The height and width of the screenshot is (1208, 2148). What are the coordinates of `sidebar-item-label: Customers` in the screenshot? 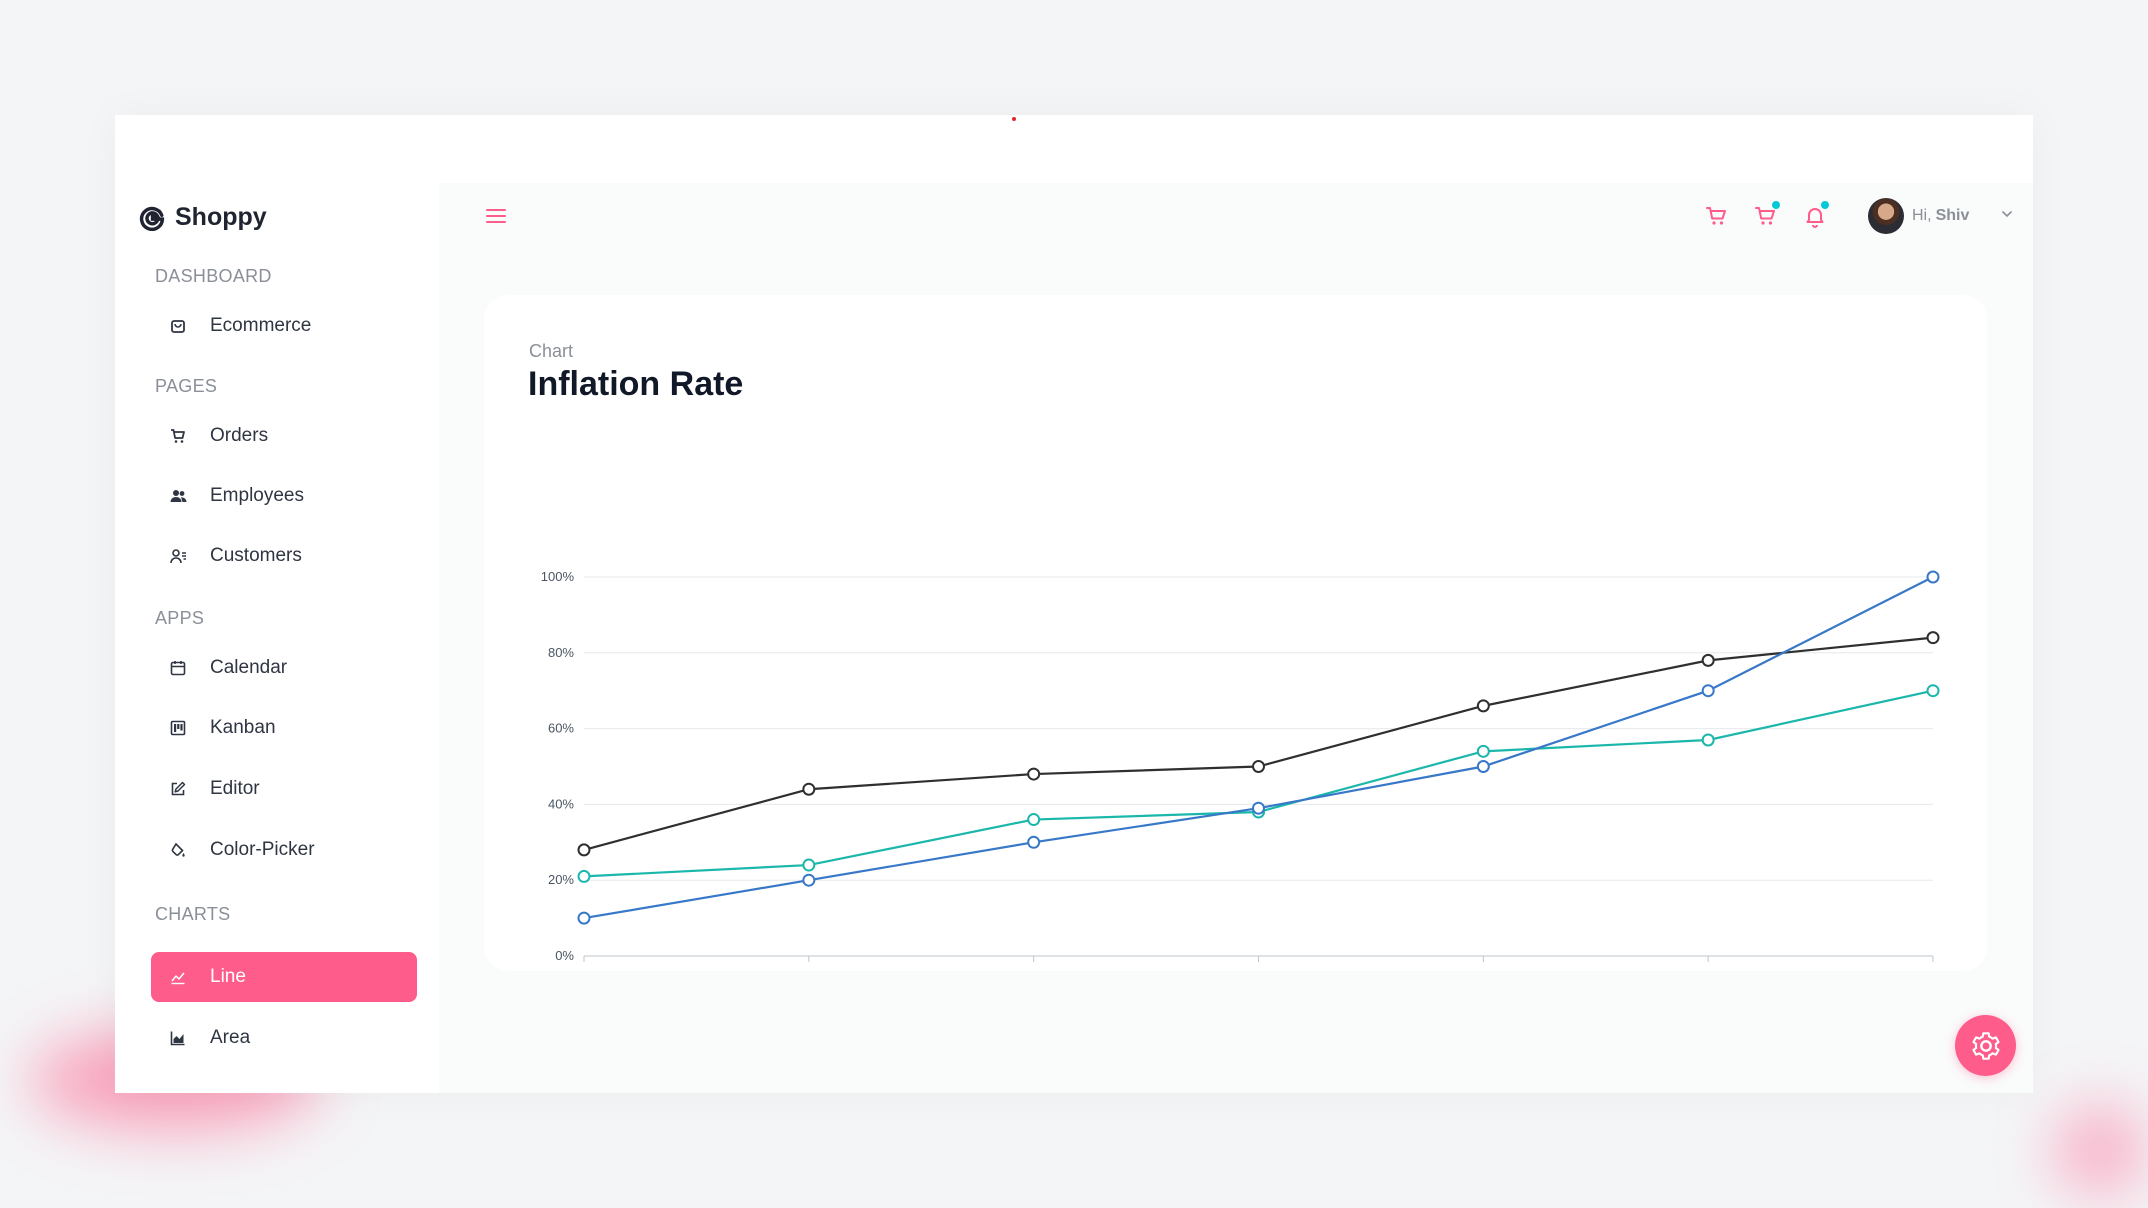 It's located at (256, 555).